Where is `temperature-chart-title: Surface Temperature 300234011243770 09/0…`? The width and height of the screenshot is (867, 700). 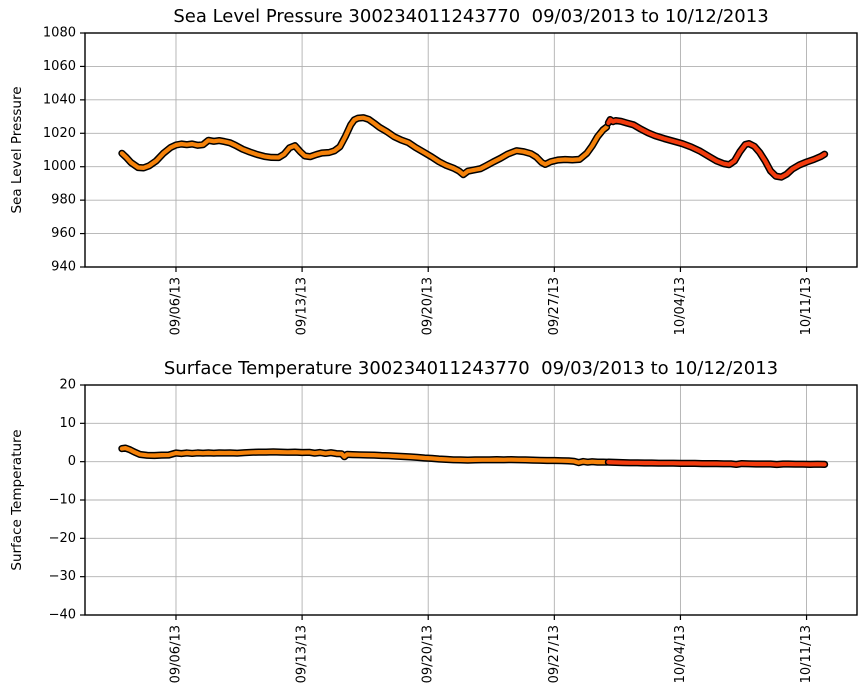 temperature-chart-title: Surface Temperature 300234011243770 09/0… is located at coordinates (471, 368).